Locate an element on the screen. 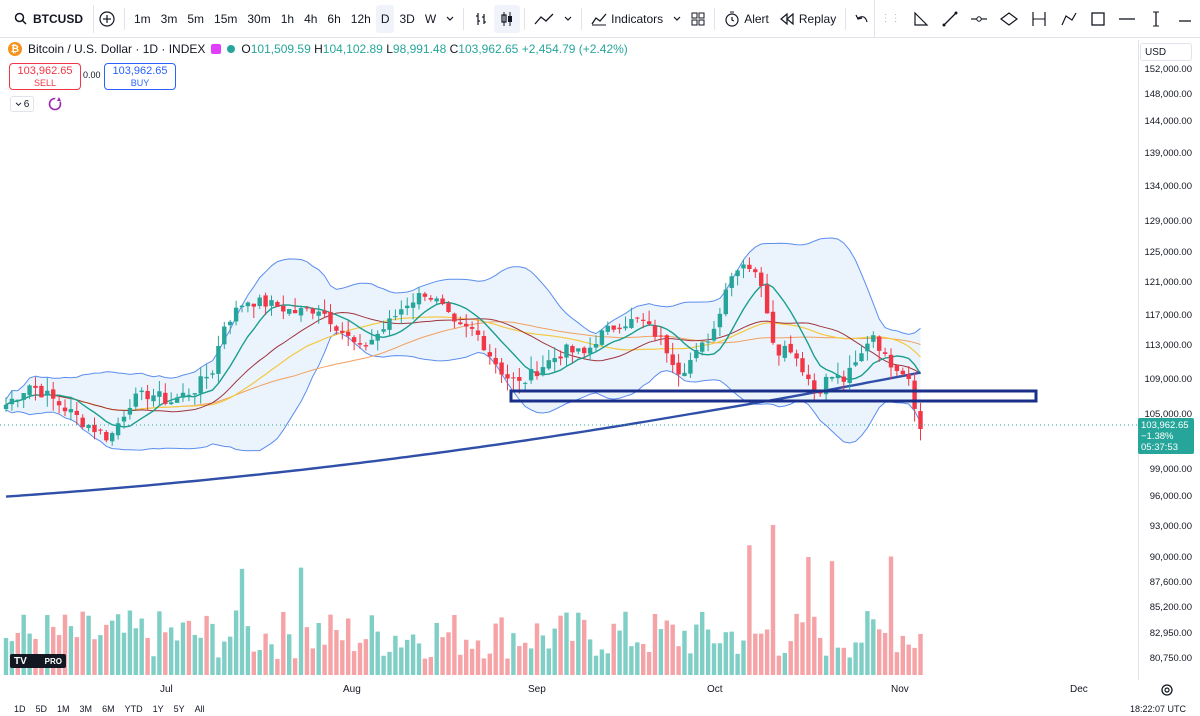  interval-6h-button: 6h is located at coordinates (334, 18).